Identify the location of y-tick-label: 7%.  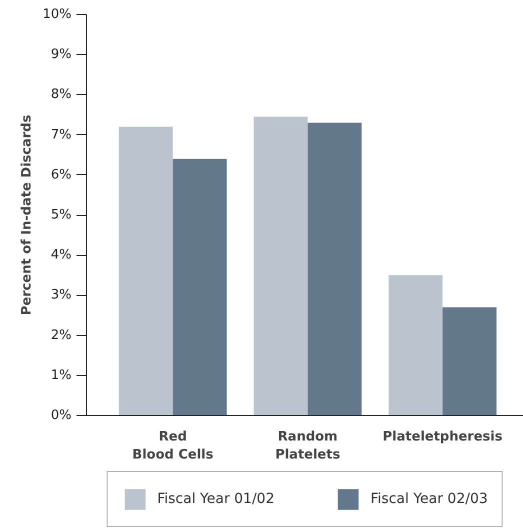
(61, 134).